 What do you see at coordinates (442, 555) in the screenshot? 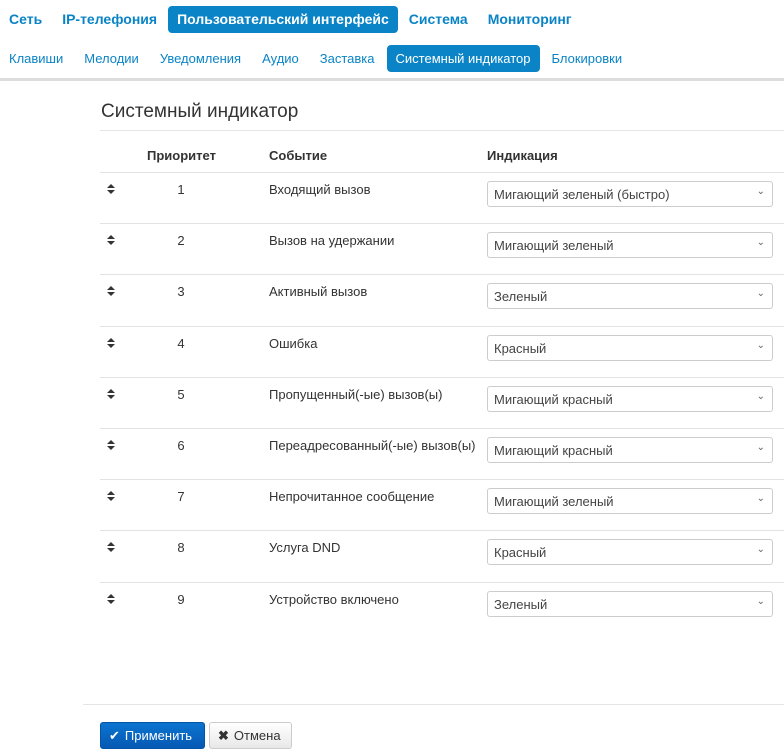
I see `table-row: 8 Услуга DND Красный ⌄` at bounding box center [442, 555].